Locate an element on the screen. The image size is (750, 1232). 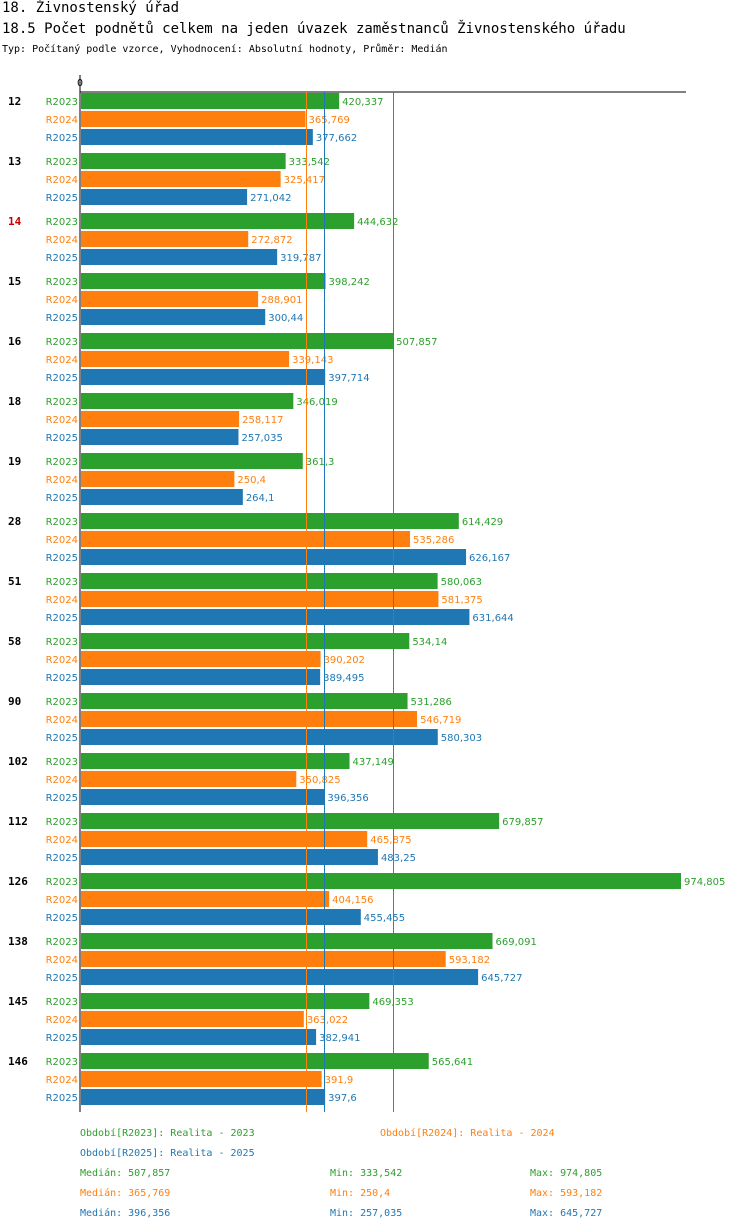
data-label: 580,303 is located at coordinates (461, 738).